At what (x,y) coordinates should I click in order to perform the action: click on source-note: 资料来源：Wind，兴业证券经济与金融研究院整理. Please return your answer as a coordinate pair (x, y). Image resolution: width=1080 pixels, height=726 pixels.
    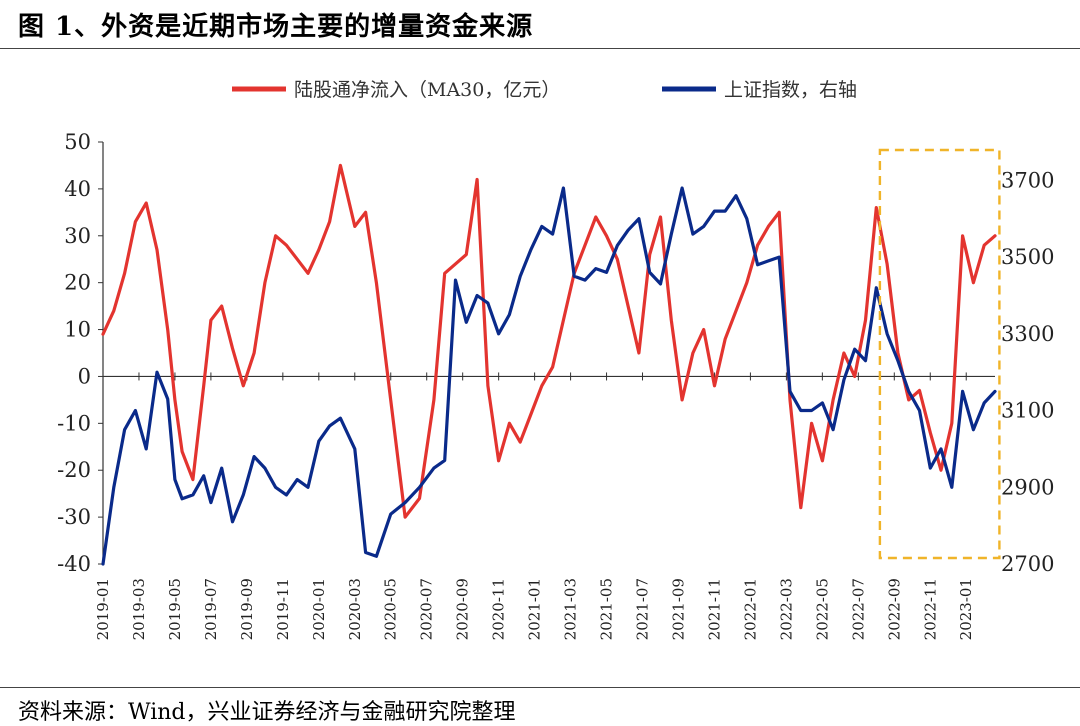
    Looking at the image, I should click on (267, 712).